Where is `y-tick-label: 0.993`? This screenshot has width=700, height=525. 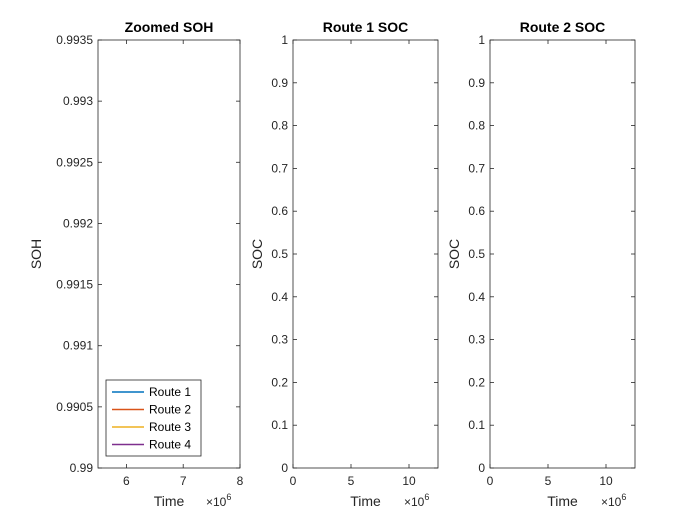
y-tick-label: 0.993 is located at coordinates (78, 101).